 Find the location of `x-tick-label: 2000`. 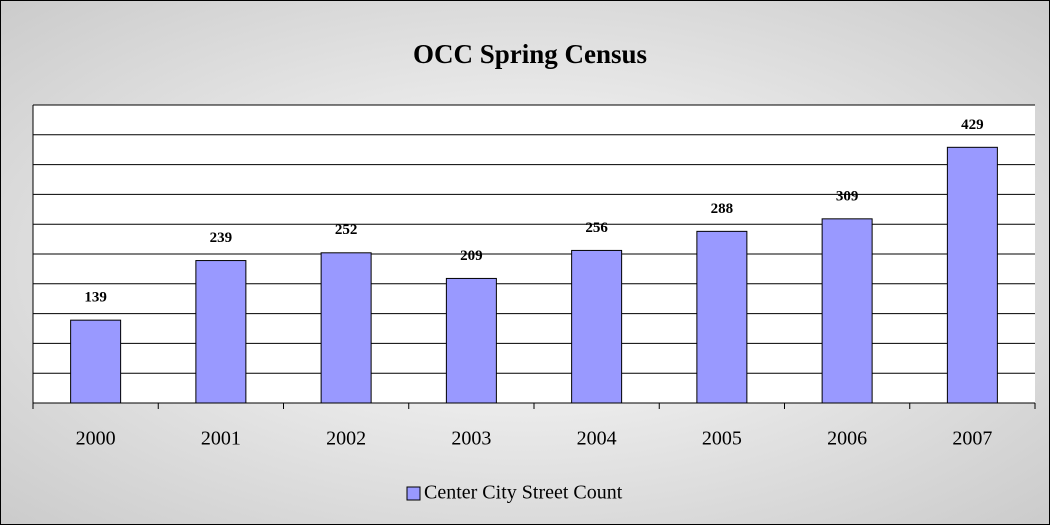

x-tick-label: 2000 is located at coordinates (96, 439).